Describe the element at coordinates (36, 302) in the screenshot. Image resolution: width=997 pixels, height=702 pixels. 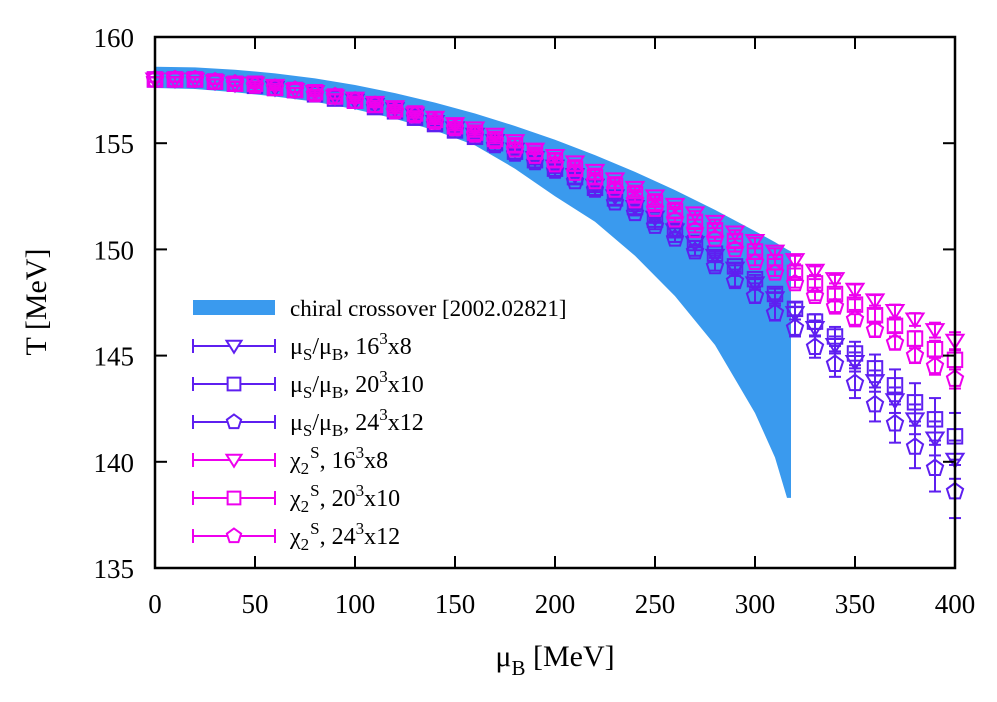
I see `y-axis-label: T [MeV]` at that location.